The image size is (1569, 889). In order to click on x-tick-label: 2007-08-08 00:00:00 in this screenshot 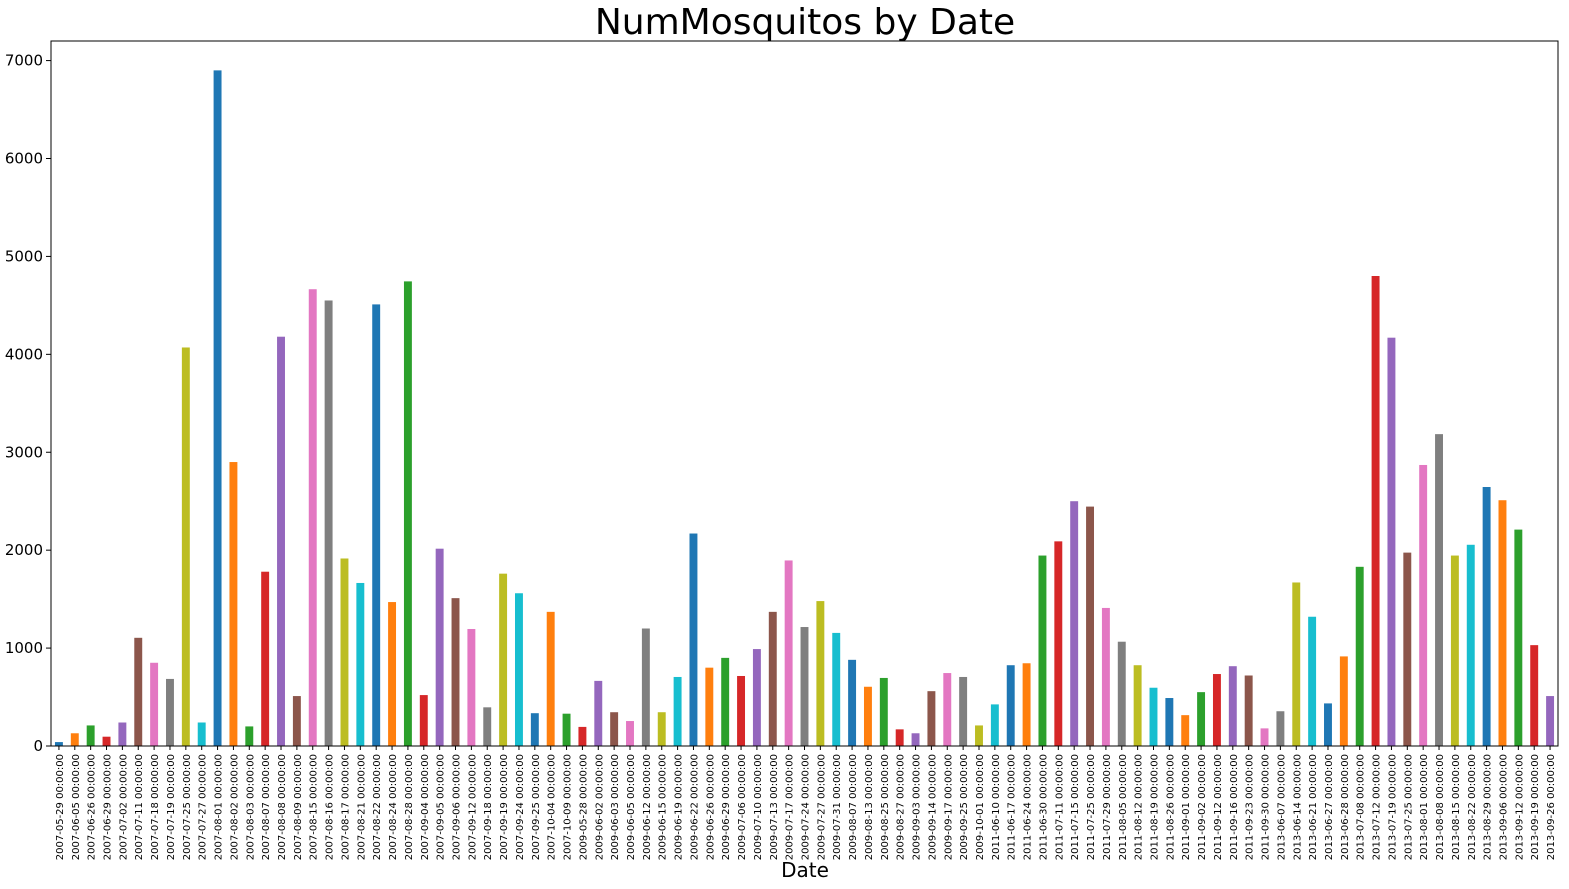, I will do `click(282, 807)`.